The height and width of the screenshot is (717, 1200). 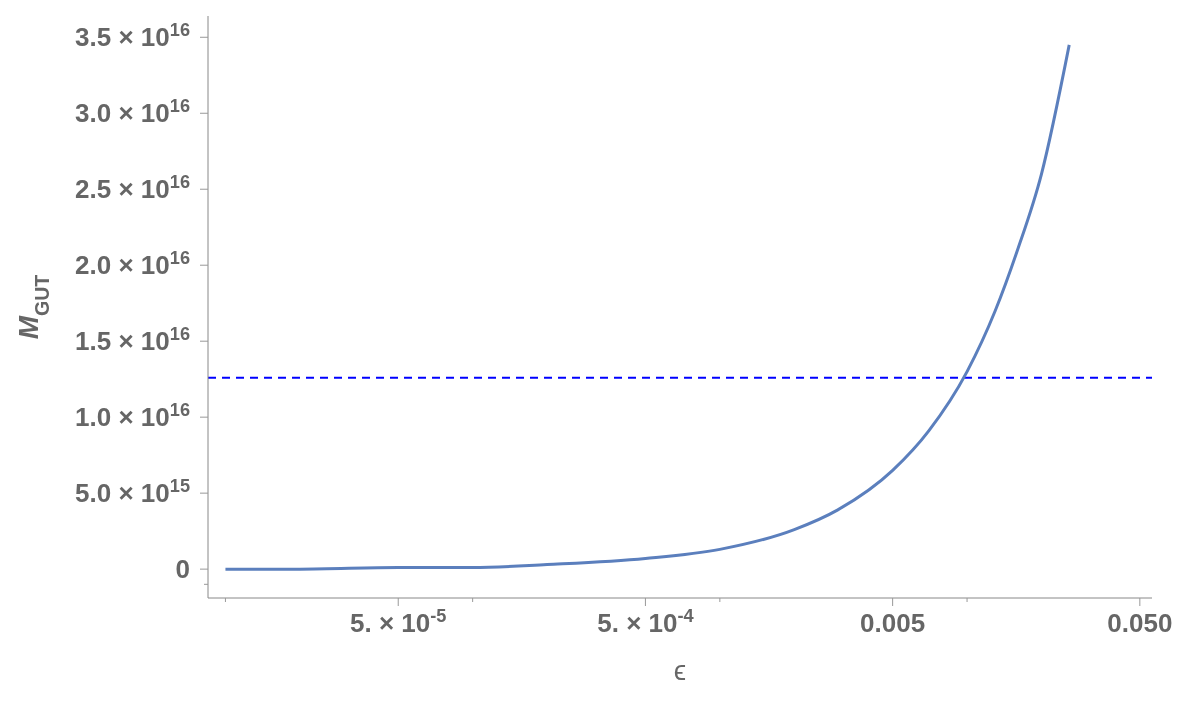 What do you see at coordinates (132, 492) in the screenshot?
I see `y-tick-label: 5.0 × 10$^{15}$` at bounding box center [132, 492].